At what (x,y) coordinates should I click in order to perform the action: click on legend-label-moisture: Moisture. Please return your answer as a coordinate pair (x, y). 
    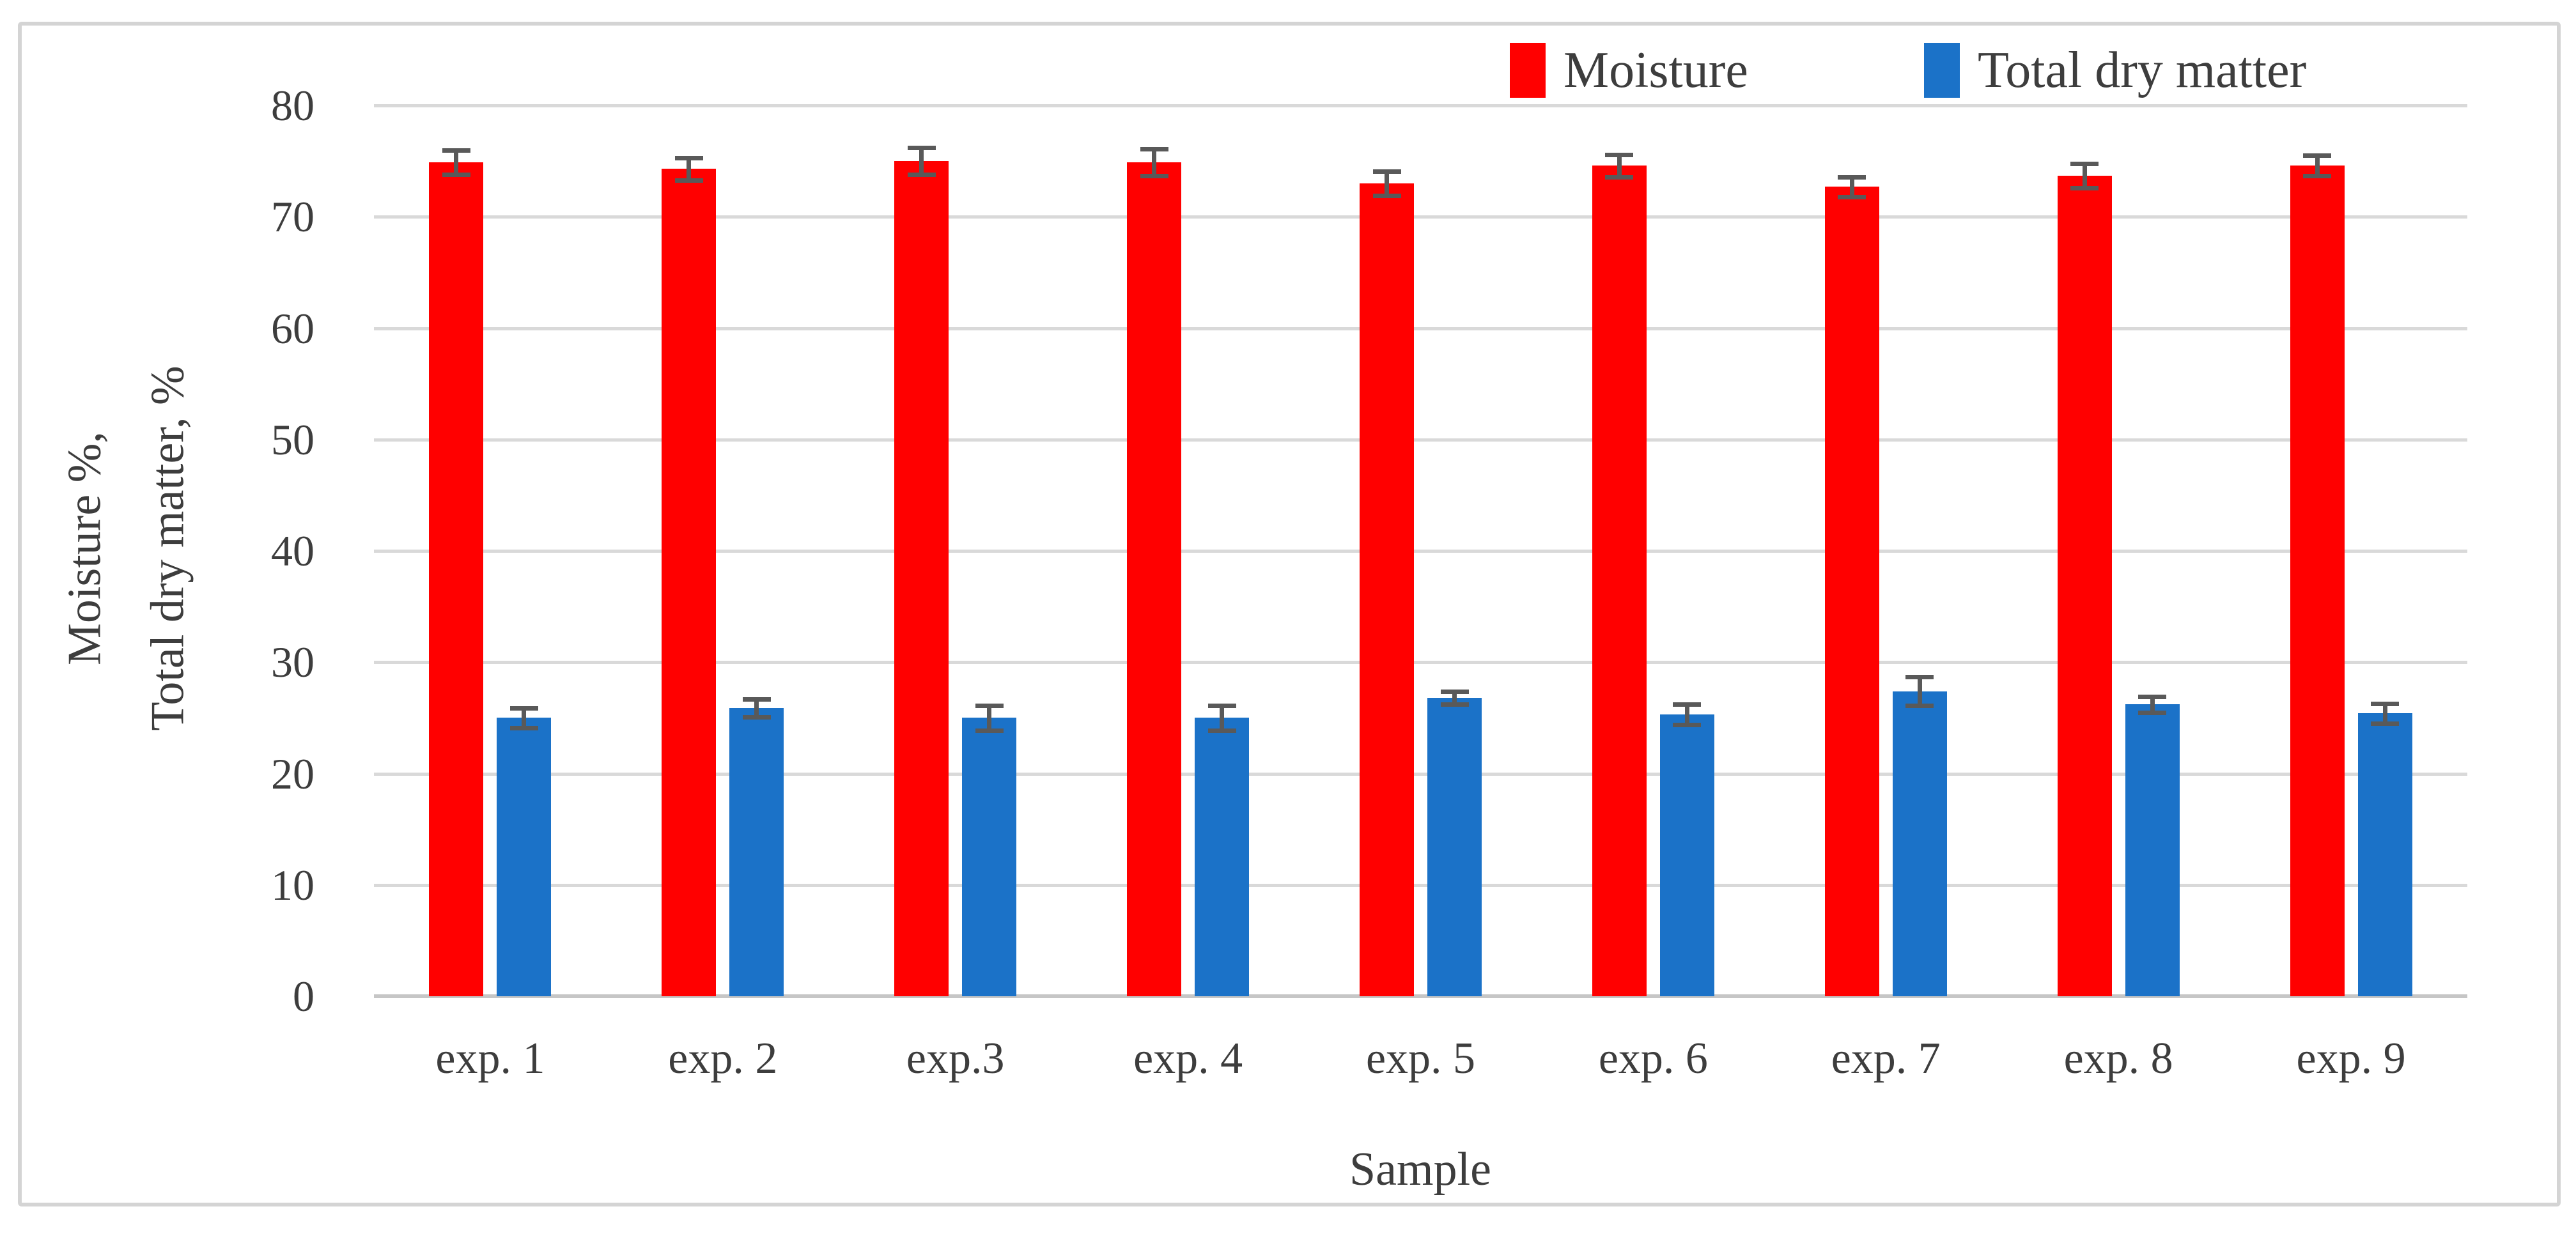
    Looking at the image, I should click on (1655, 70).